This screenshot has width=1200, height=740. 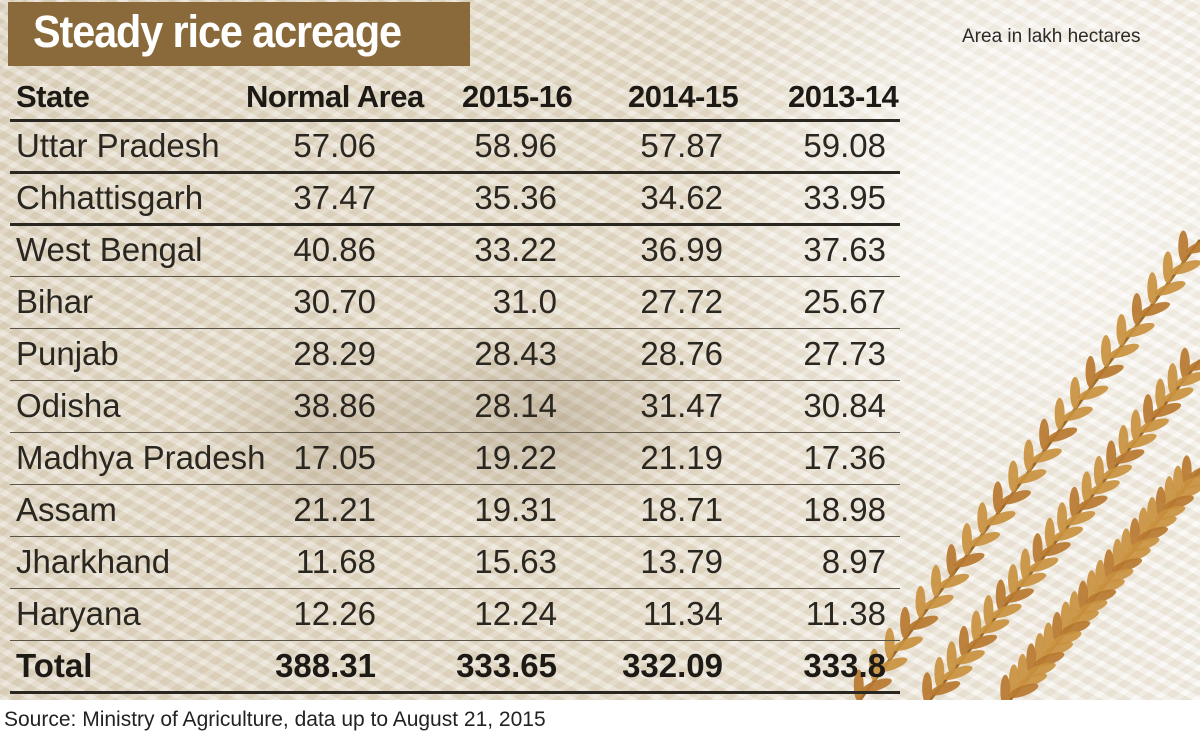 I want to click on table-row: West Bengal 40.86 33.22 36.99 37.63, so click(x=455, y=250).